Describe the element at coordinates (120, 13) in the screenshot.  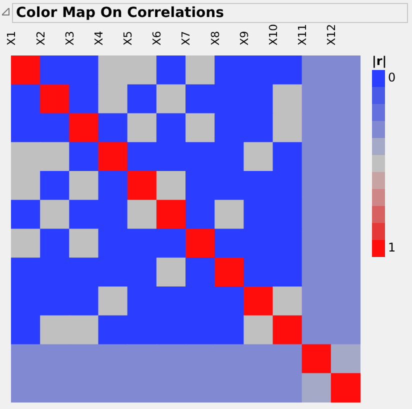
I see `chart-title: Color Map On Correlations` at that location.